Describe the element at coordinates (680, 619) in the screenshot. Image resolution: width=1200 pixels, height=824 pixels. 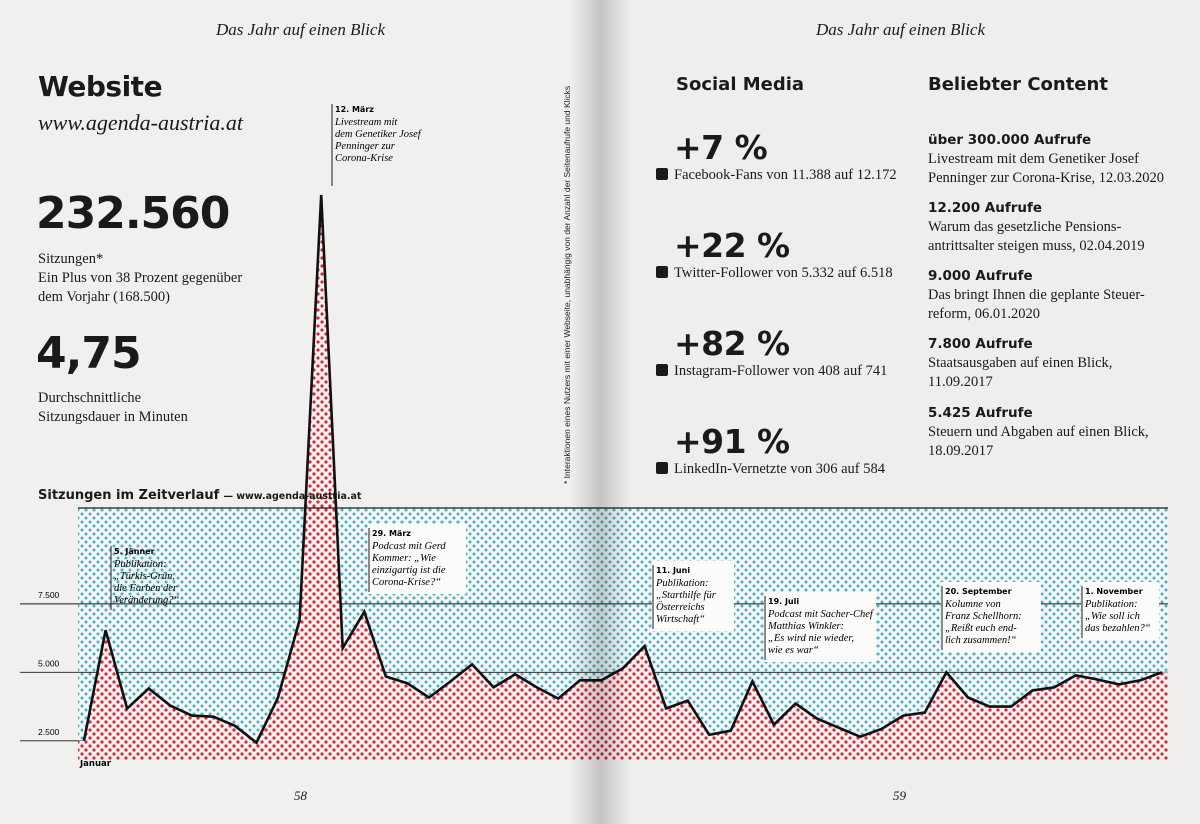
I see `annotation-text: Wirtschaft“` at that location.